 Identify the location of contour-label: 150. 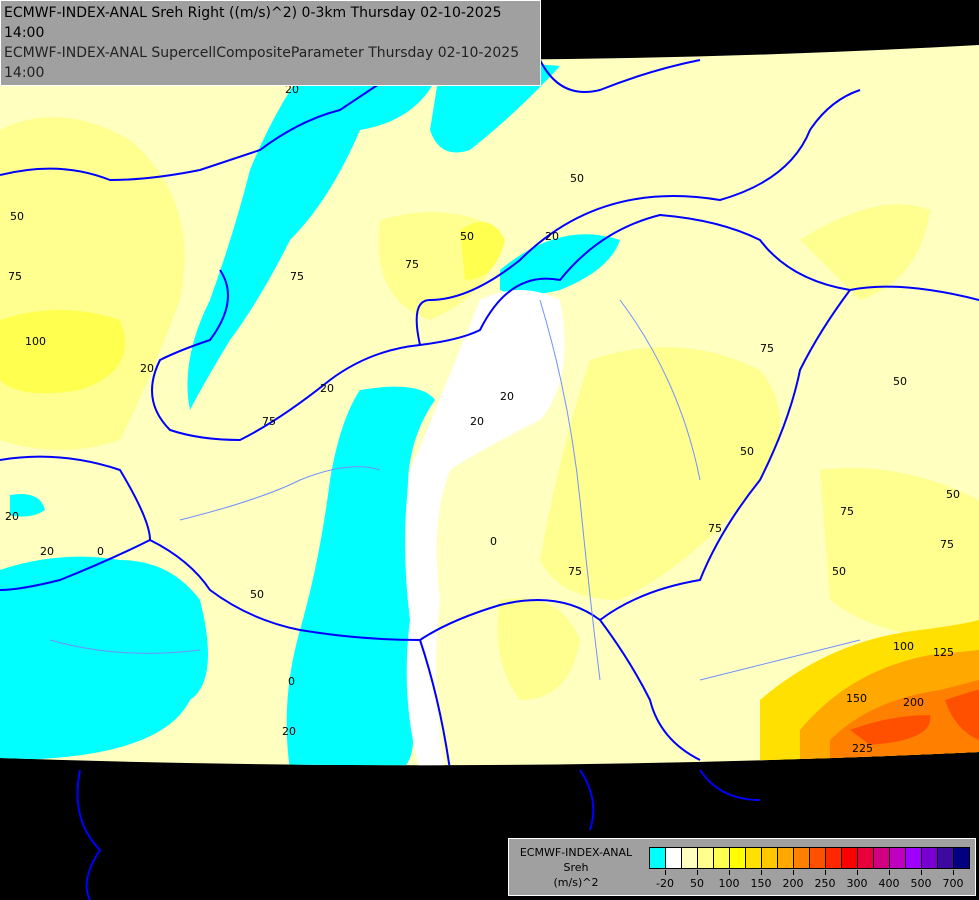
(856, 698).